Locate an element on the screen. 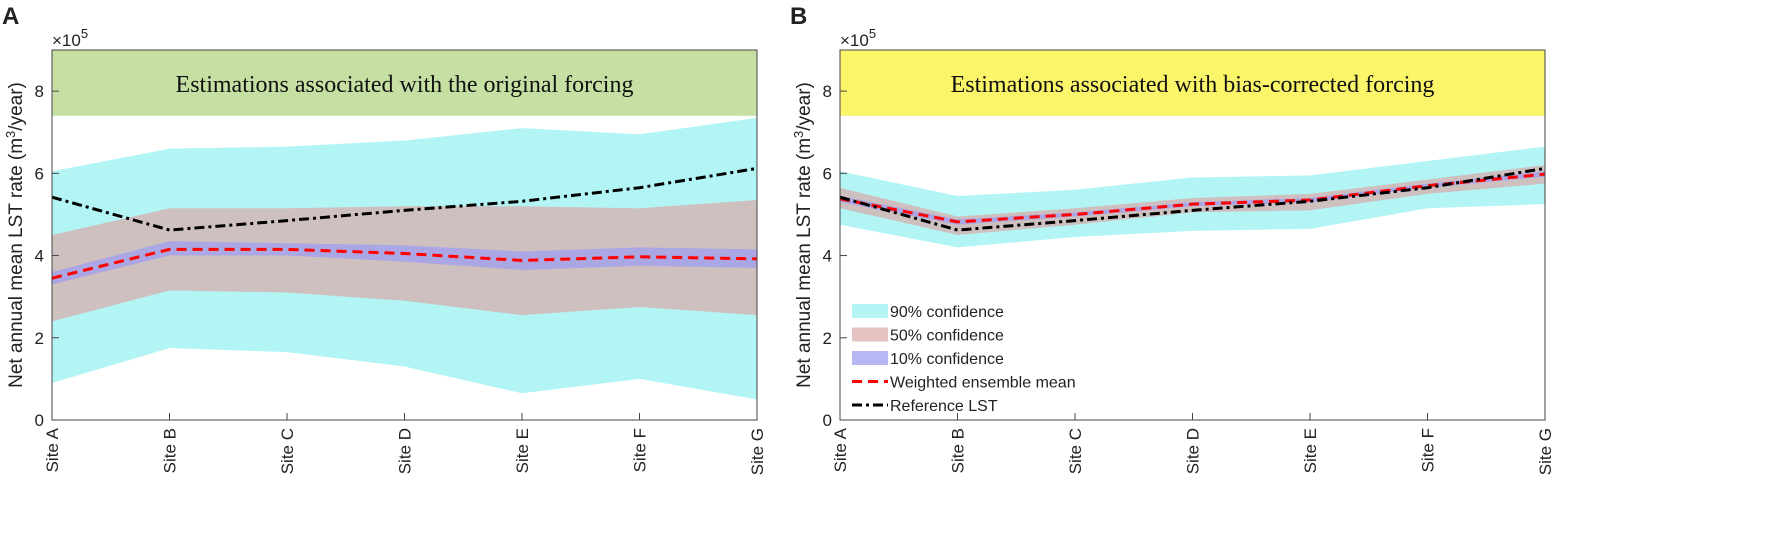 This screenshot has height=550, width=1772. legend-label: 50% confidence is located at coordinates (947, 336).